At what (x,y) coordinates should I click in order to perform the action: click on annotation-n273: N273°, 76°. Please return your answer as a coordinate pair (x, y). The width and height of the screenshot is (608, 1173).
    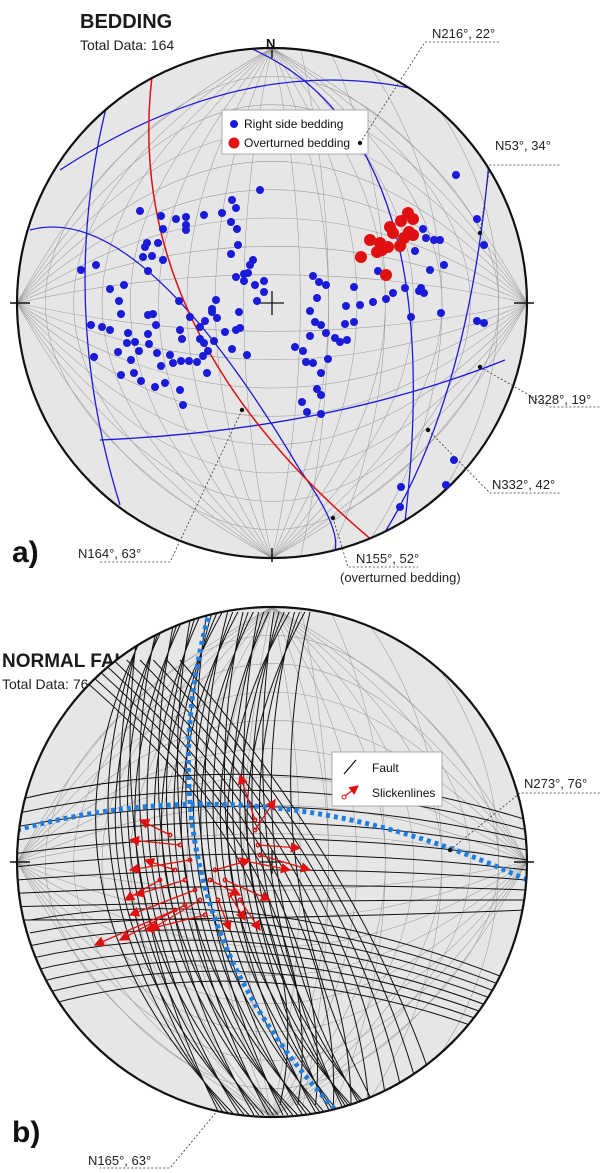
    Looking at the image, I should click on (555, 783).